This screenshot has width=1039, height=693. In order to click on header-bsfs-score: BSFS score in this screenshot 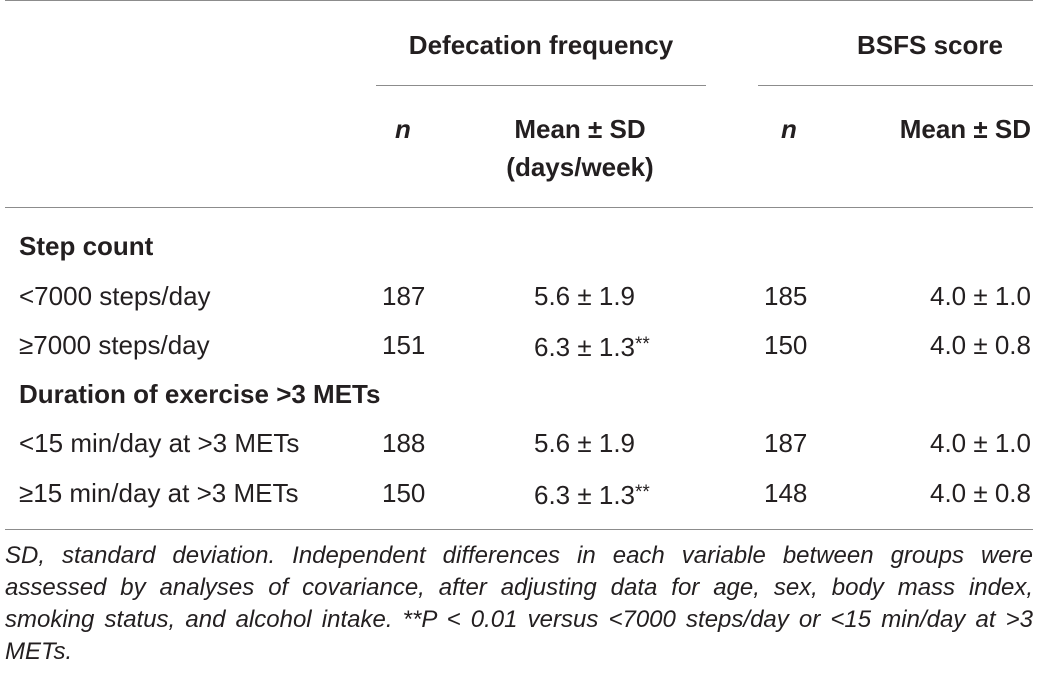, I will do `click(930, 45)`.